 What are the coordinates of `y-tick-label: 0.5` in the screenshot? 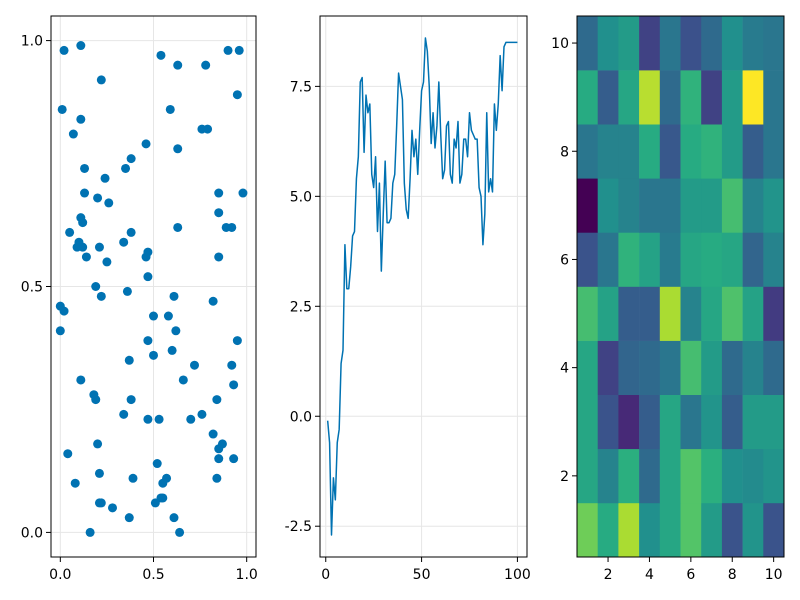 It's located at (32, 288).